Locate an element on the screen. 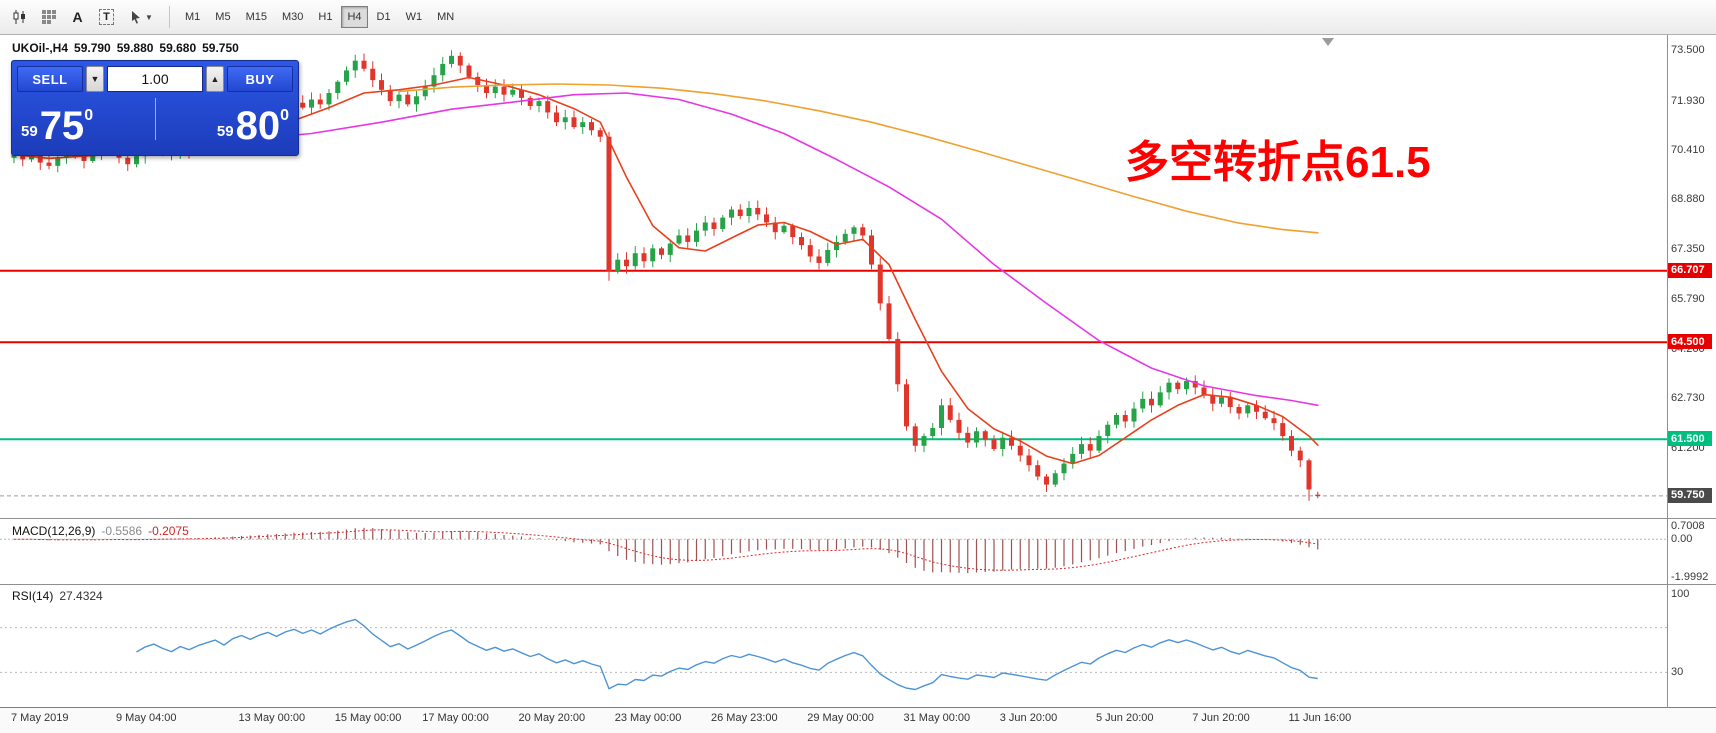 The image size is (1716, 733). price-badge-66.707: 66.707 is located at coordinates (1690, 270).